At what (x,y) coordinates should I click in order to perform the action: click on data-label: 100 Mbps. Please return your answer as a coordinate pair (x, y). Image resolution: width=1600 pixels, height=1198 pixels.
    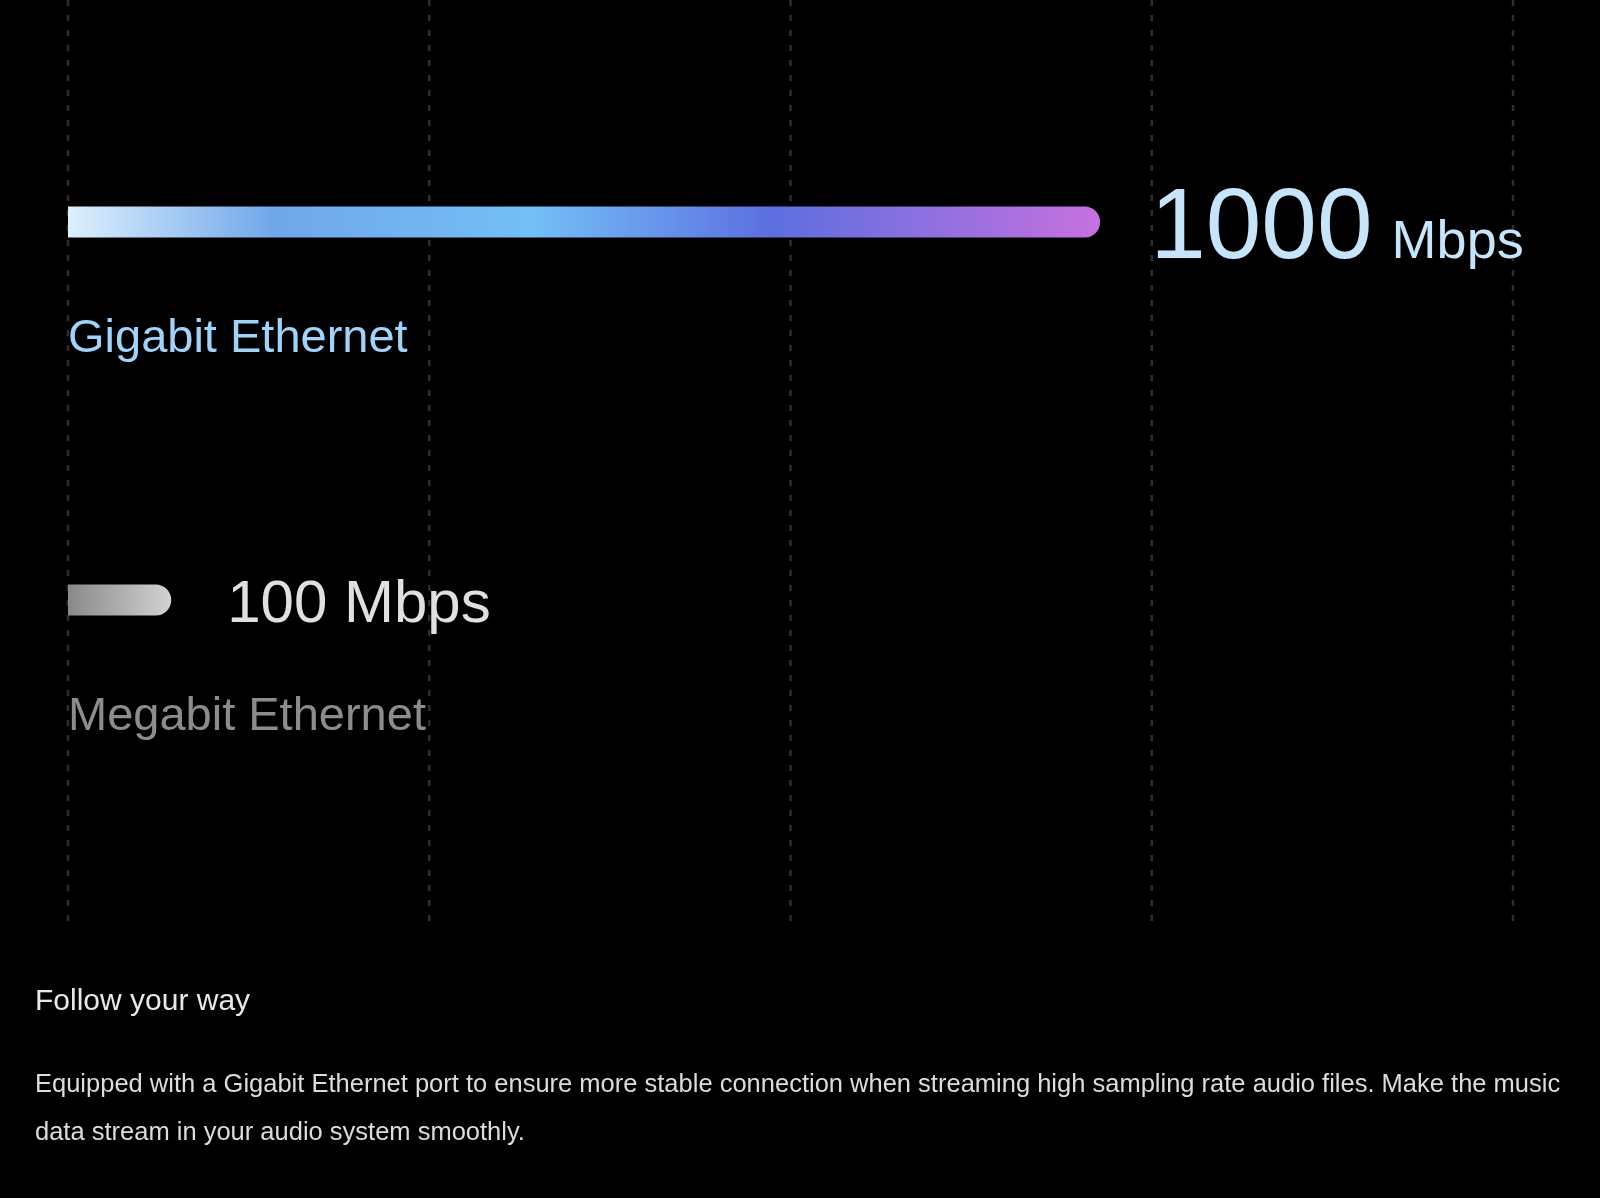
    Looking at the image, I should click on (359, 601).